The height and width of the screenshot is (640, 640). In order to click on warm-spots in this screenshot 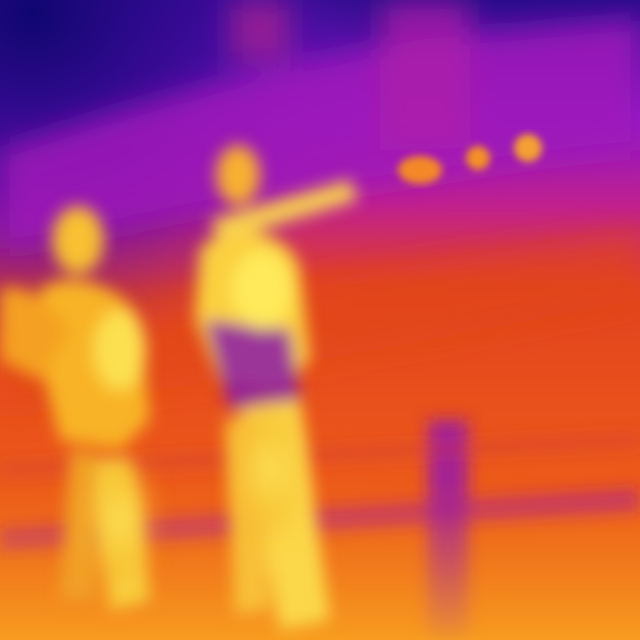, I will do `click(470, 159)`.